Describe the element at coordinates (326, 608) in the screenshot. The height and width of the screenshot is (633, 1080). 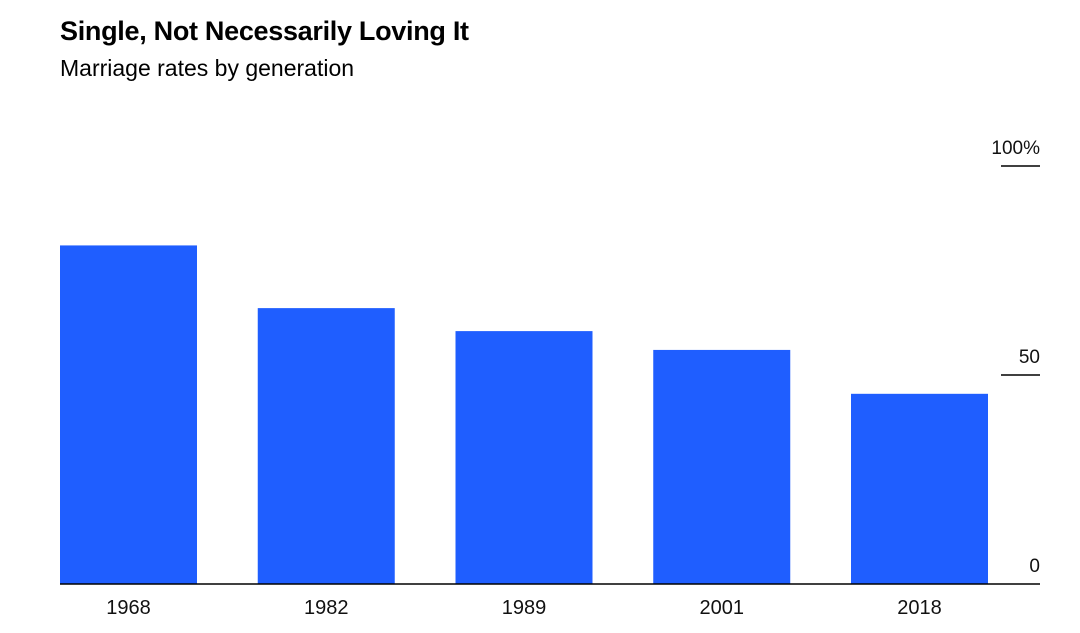
I see `x-tick-label: 1982` at that location.